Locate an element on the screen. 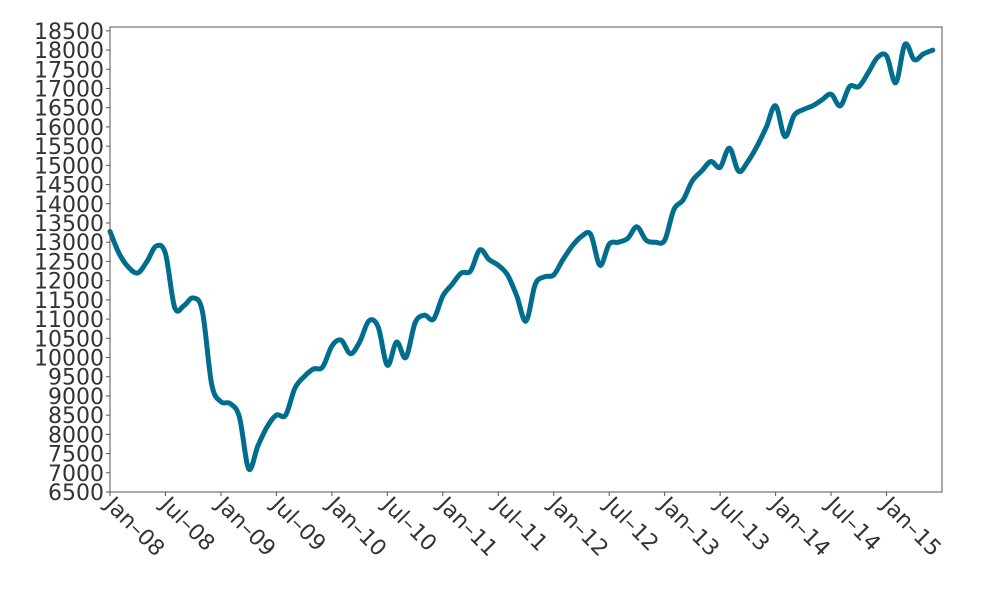 This screenshot has width=1000, height=600. y-tick-label: 12500 is located at coordinates (69, 262).